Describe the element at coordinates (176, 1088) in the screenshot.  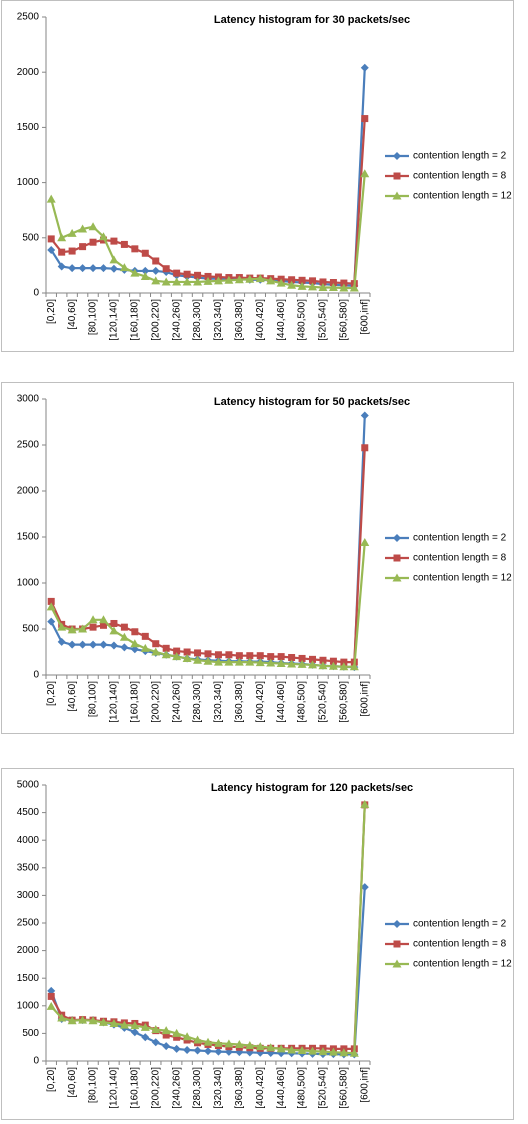
I see `x-tick-label: [240,260]` at that location.